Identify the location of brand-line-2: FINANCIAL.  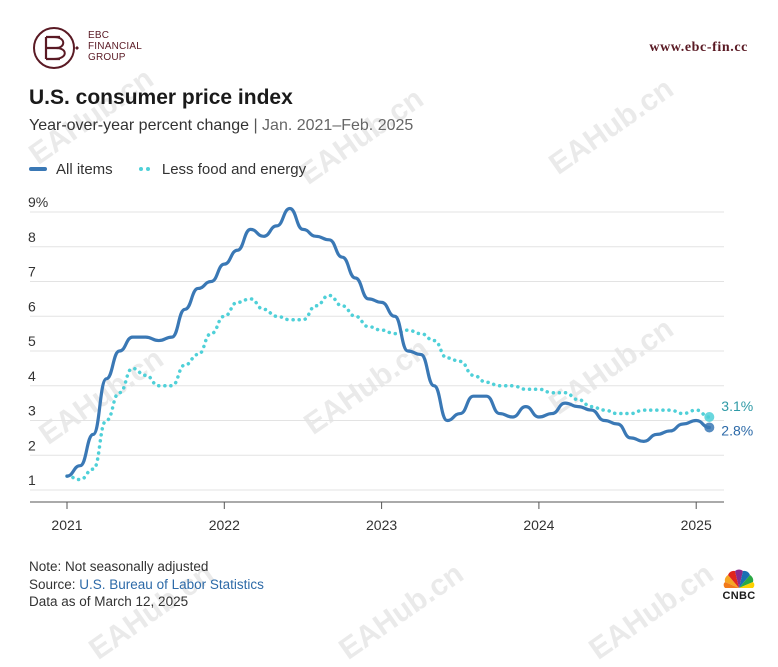
(115, 46).